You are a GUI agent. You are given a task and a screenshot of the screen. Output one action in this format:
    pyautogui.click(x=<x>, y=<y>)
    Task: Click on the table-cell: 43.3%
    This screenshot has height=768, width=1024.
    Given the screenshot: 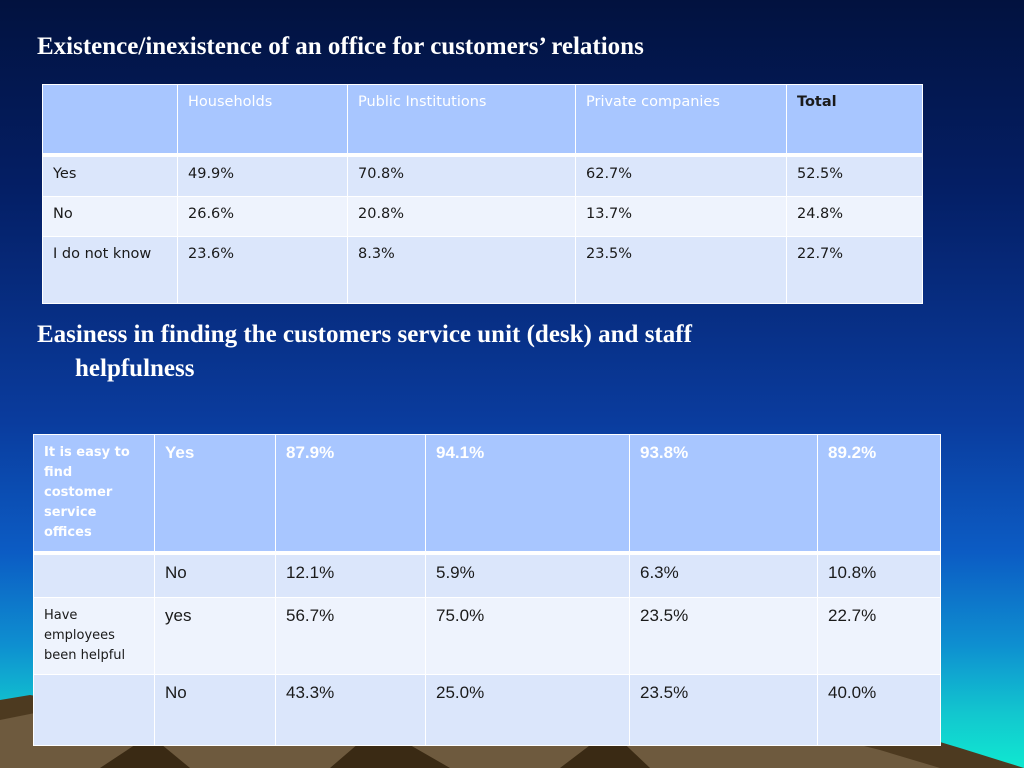 What is the action you would take?
    pyautogui.click(x=350, y=710)
    